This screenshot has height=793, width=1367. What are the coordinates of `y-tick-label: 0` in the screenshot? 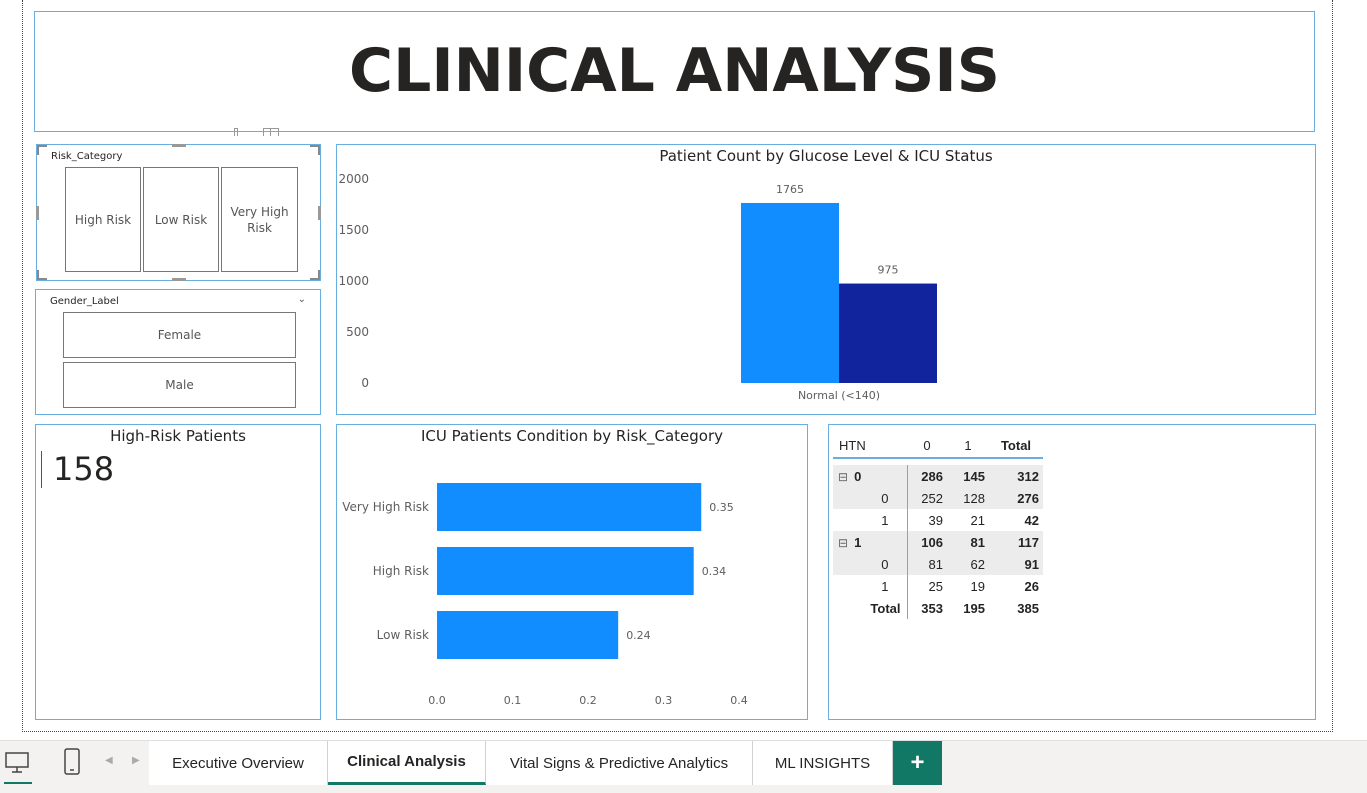 It's located at (365, 383).